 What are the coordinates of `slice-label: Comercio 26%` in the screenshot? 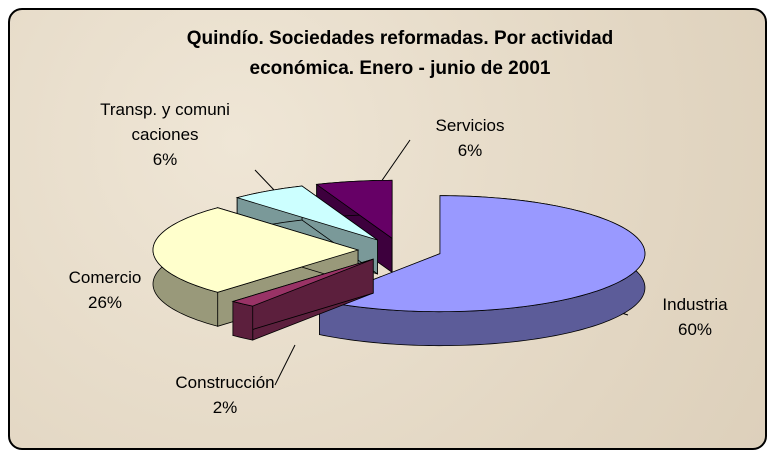 It's located at (105, 290).